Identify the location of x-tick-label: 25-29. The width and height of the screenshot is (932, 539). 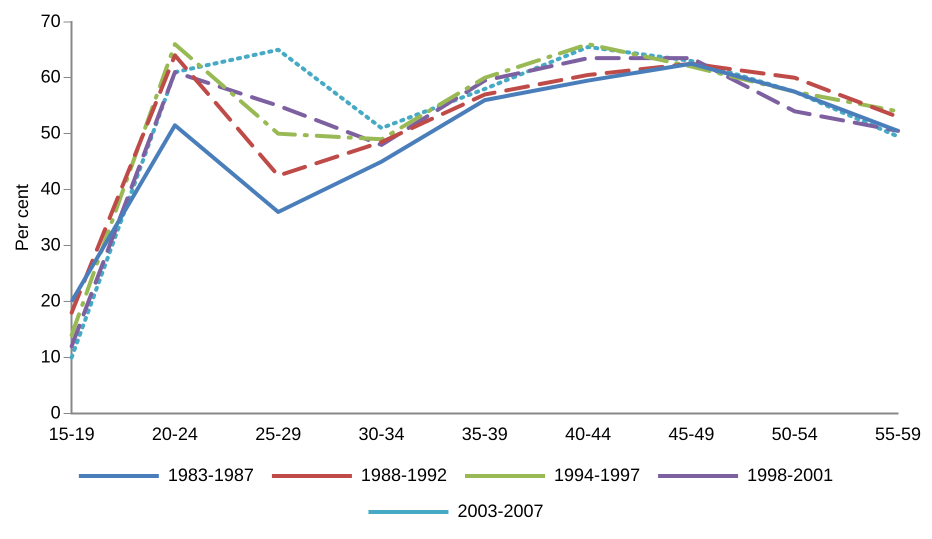
(278, 434).